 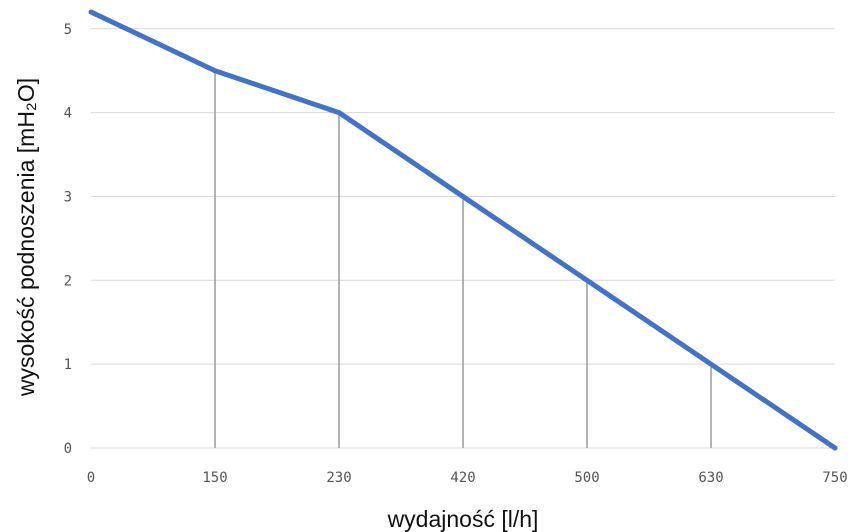 What do you see at coordinates (68, 449) in the screenshot?
I see `y-tick-label: 0` at bounding box center [68, 449].